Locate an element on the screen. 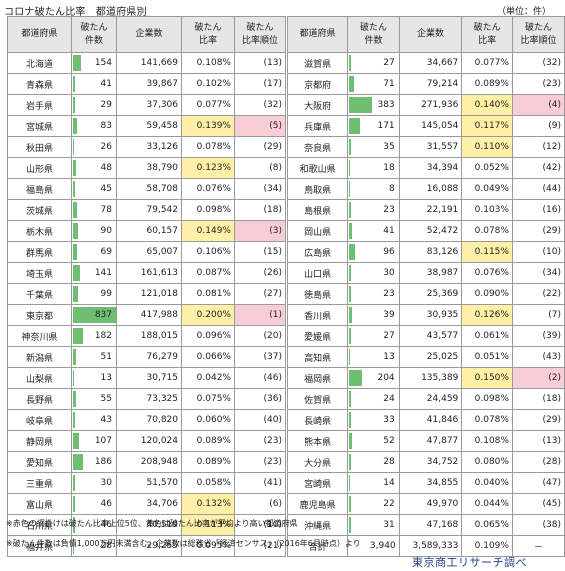 This screenshot has width=565, height=571. header-ratio-line2: 比率 is located at coordinates (487, 40).